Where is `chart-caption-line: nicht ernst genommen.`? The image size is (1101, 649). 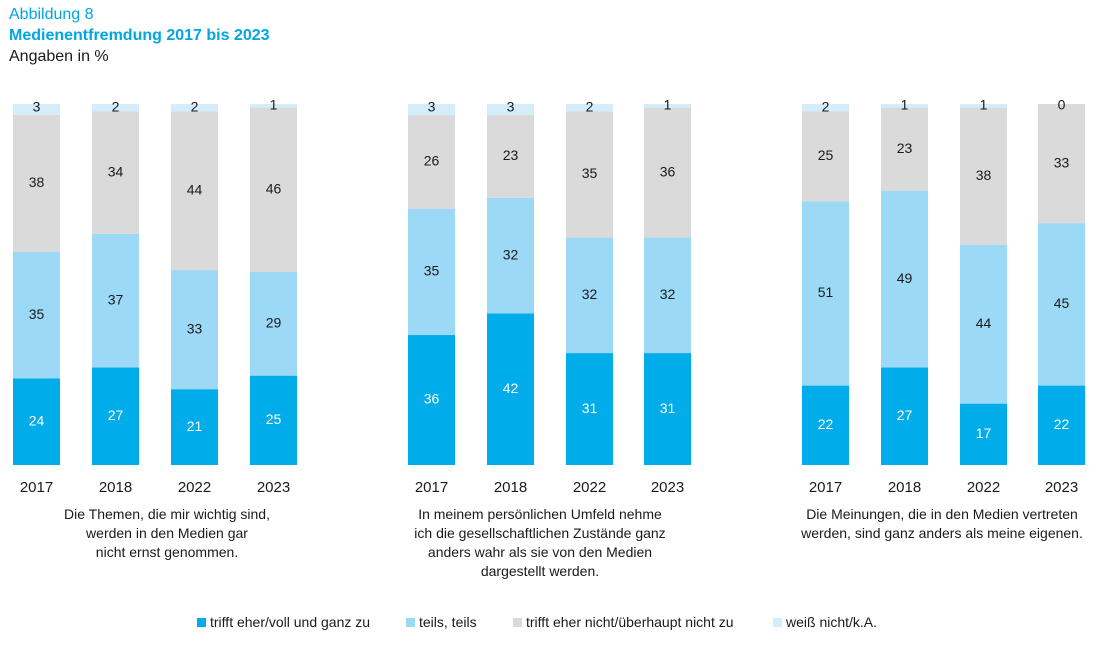
chart-caption-line: nicht ernst genommen. is located at coordinates (167, 552).